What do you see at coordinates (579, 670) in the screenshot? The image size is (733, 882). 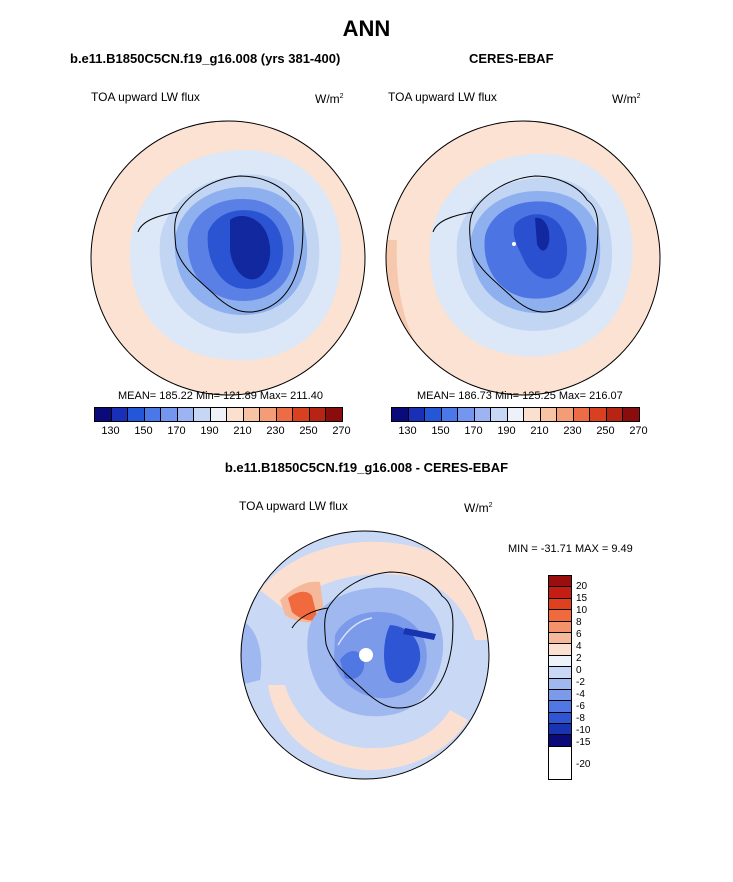 I see `cbar-tick: 0` at bounding box center [579, 670].